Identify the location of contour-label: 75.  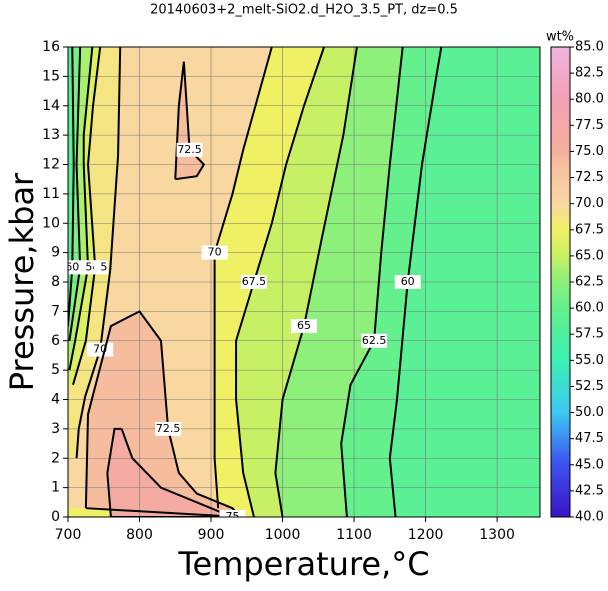
(232, 516).